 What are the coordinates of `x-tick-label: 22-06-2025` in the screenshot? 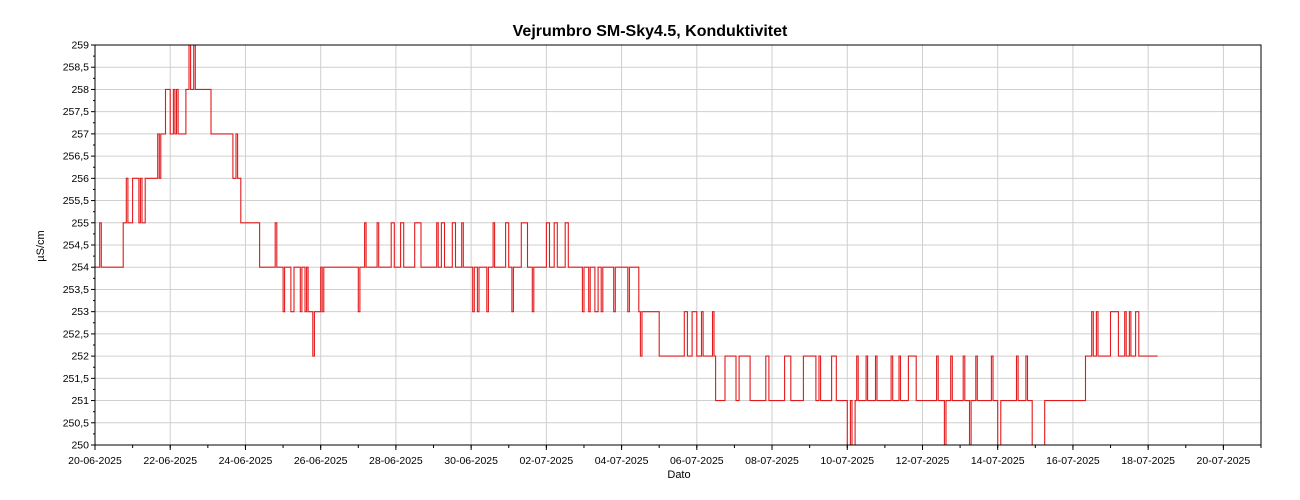 It's located at (170, 461).